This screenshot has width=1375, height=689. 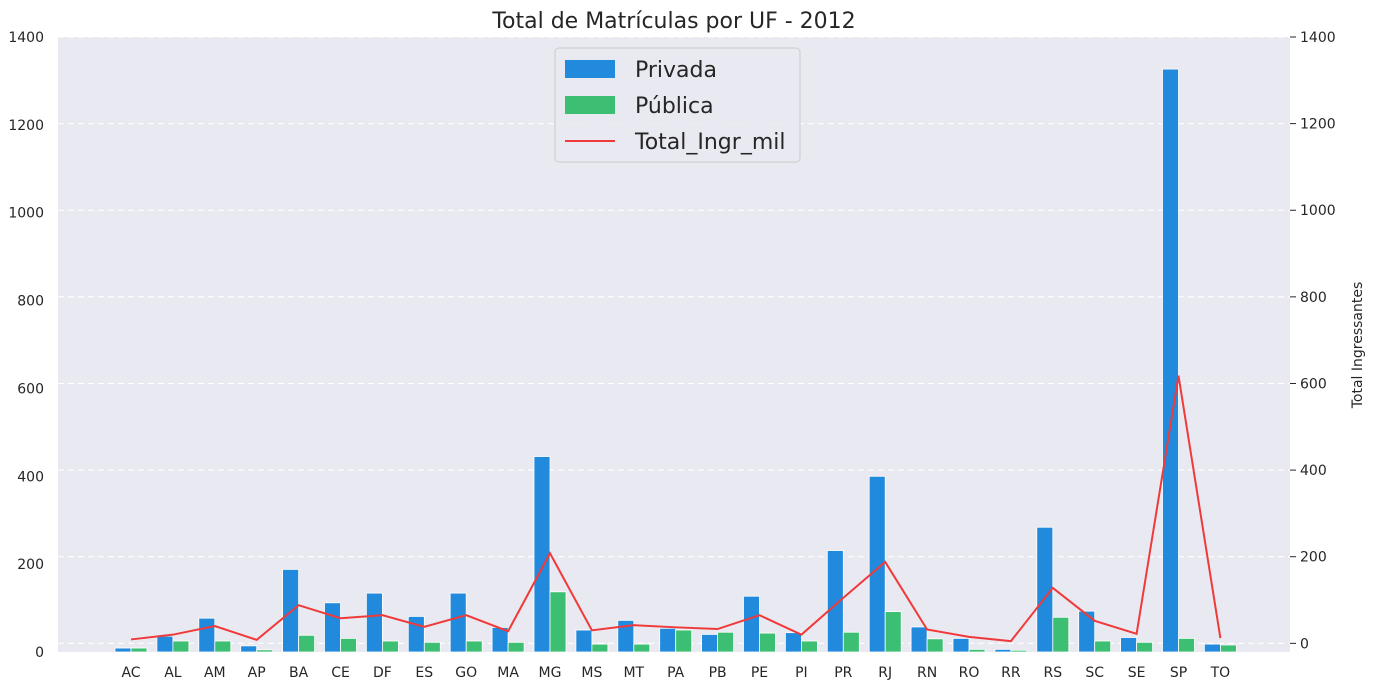 I want to click on bar-privada-rn, so click(x=919, y=639).